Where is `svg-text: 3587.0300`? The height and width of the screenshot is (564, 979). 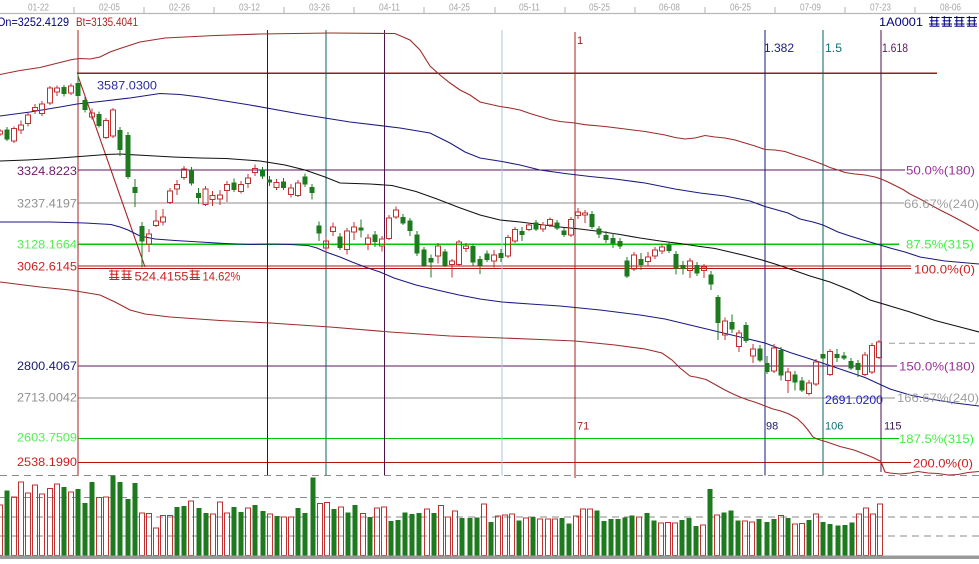
svg-text: 3587.0300 is located at coordinates (127, 86).